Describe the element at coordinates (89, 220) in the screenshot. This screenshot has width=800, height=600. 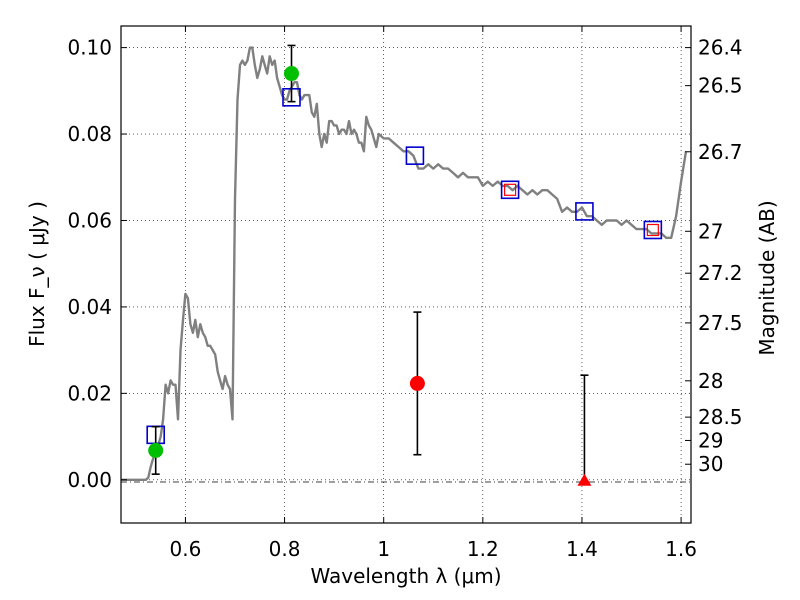
I see `y-tick-label: 0.06` at that location.